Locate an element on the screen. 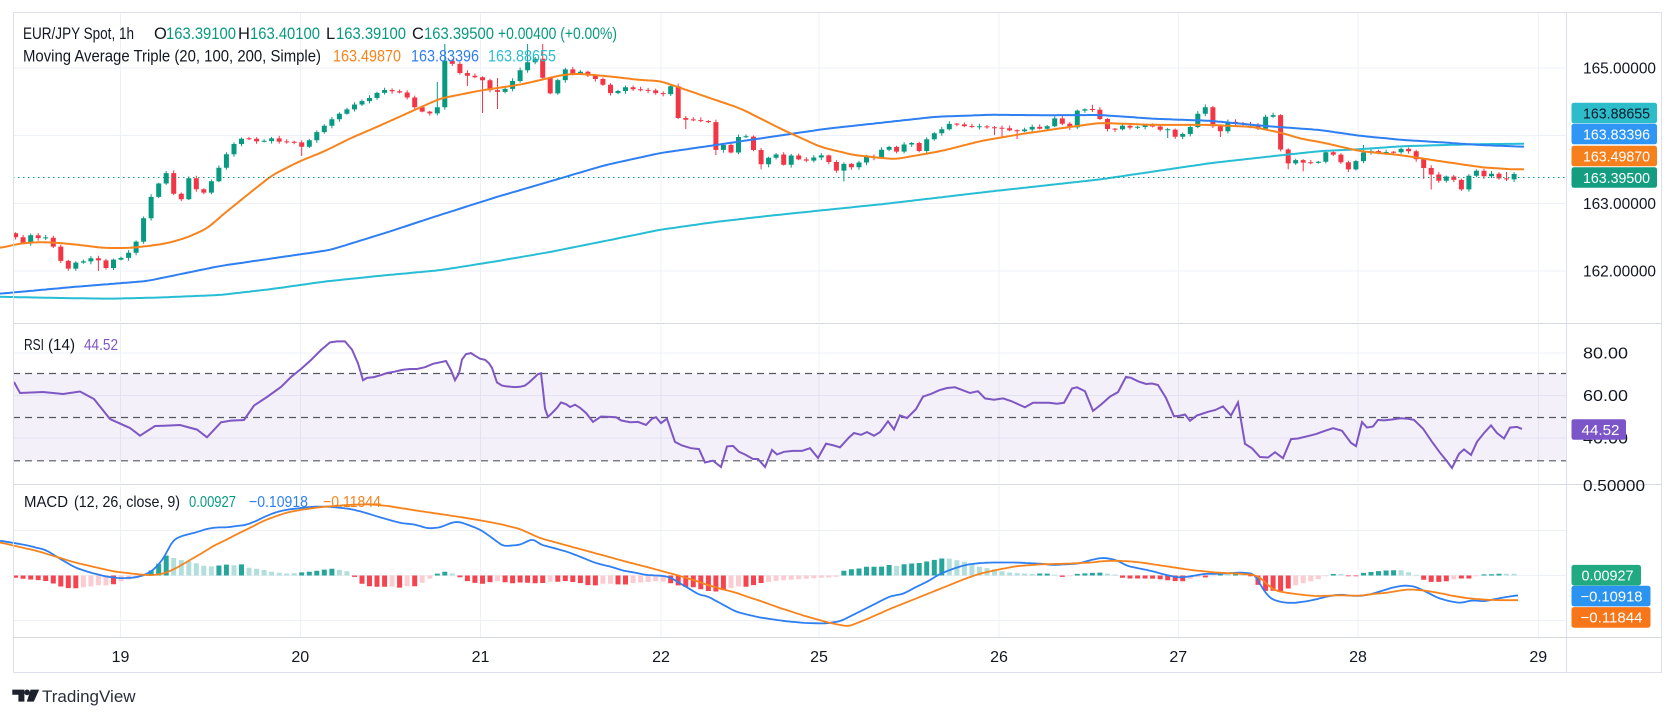 The image size is (1675, 718). svg-text: 28 is located at coordinates (1358, 657).